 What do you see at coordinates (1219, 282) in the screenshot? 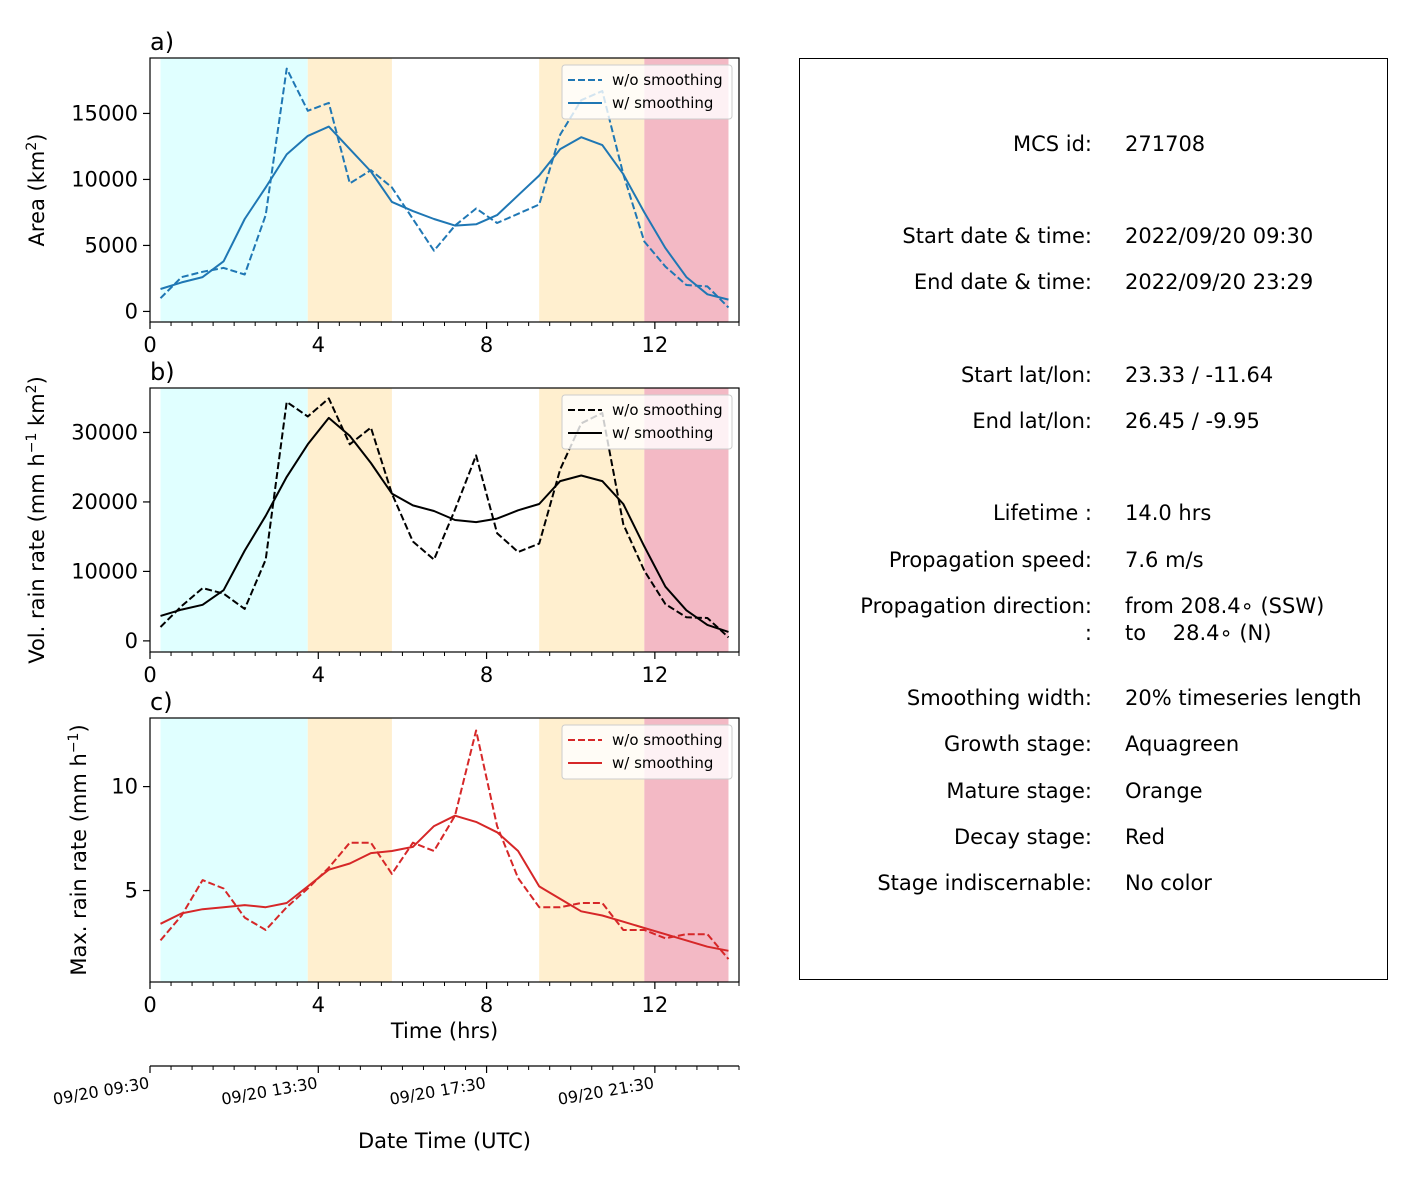
I see `info-value: 2022/09/20 23:29` at bounding box center [1219, 282].